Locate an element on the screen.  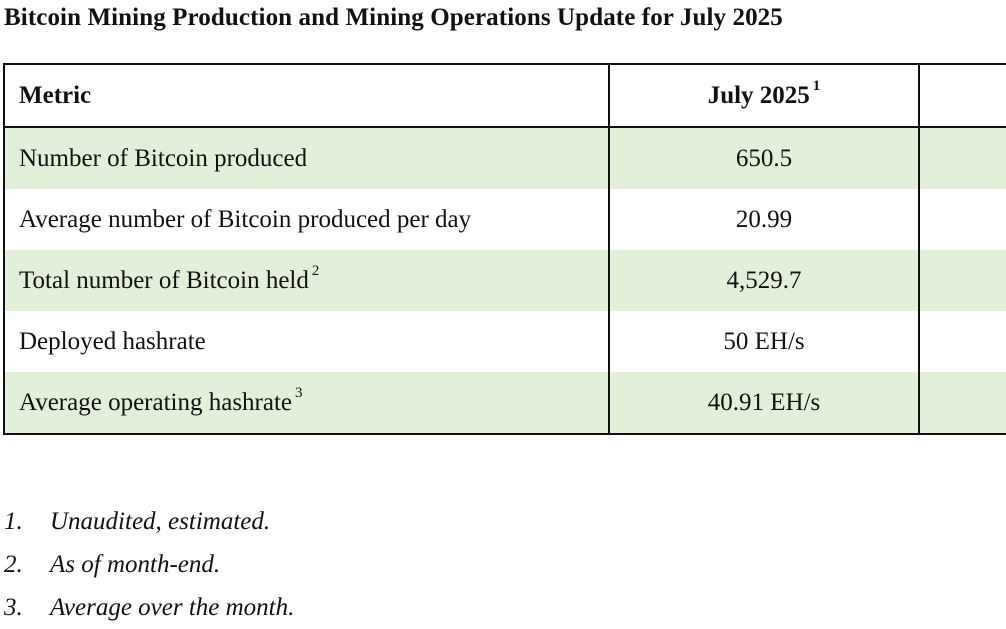
row-label: Average operating hashrate 3 is located at coordinates (306, 403).